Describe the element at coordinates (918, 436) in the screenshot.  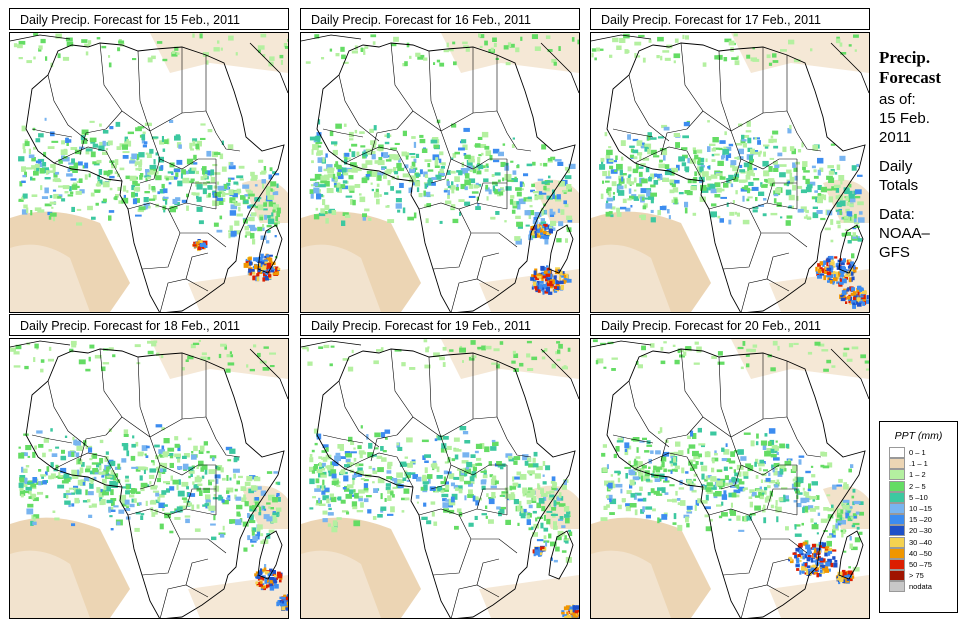
I see `legend-title: PPT (mm)` at that location.